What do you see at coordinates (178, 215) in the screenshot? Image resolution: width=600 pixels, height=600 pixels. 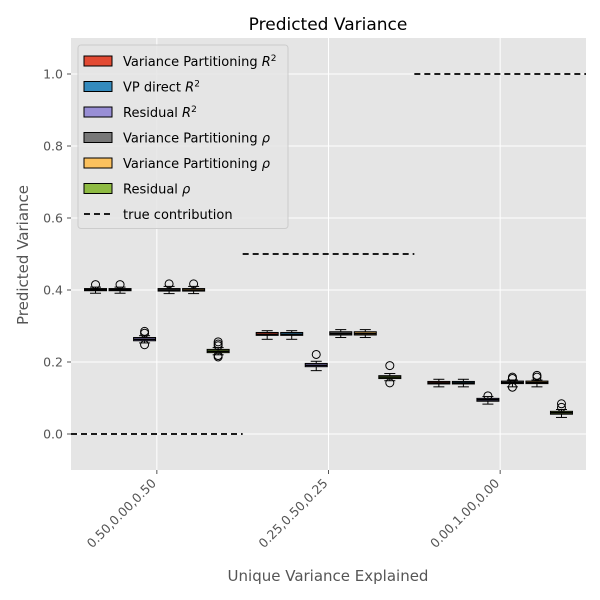 I see `legend-label: true contribution` at bounding box center [178, 215].